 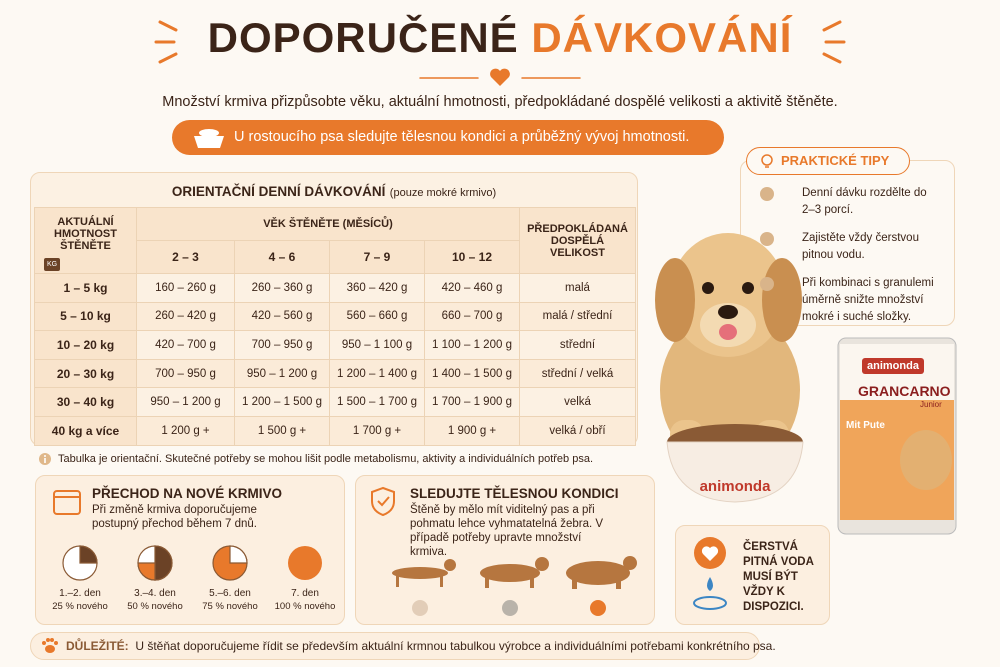 What do you see at coordinates (577, 402) in the screenshot?
I see `table-cell: velká` at bounding box center [577, 402].